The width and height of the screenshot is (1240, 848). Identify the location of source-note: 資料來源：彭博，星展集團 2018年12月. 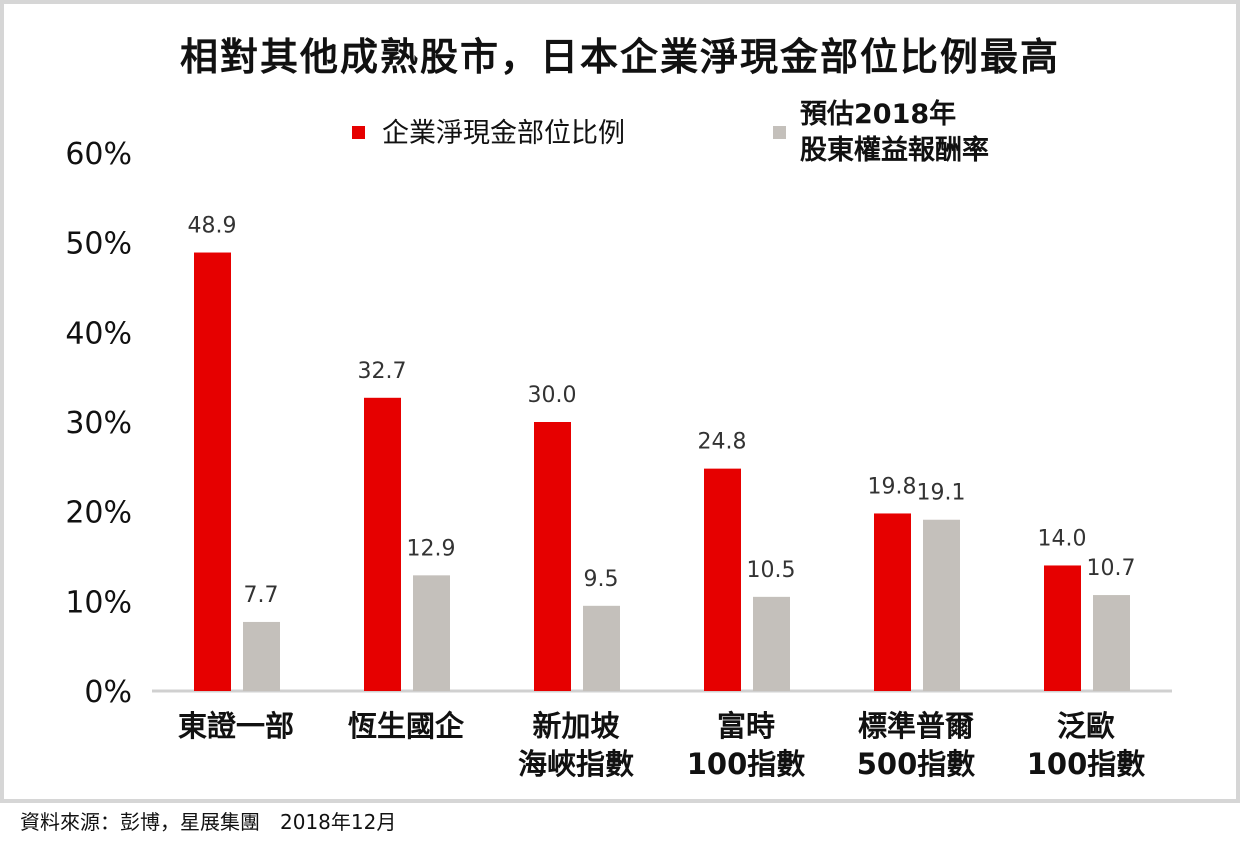
(208, 822).